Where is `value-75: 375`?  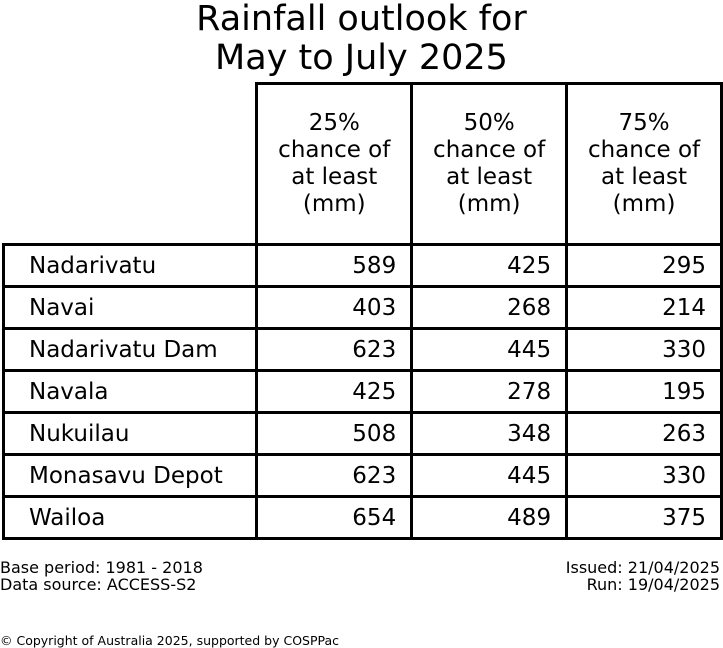 value-75: 375 is located at coordinates (644, 517).